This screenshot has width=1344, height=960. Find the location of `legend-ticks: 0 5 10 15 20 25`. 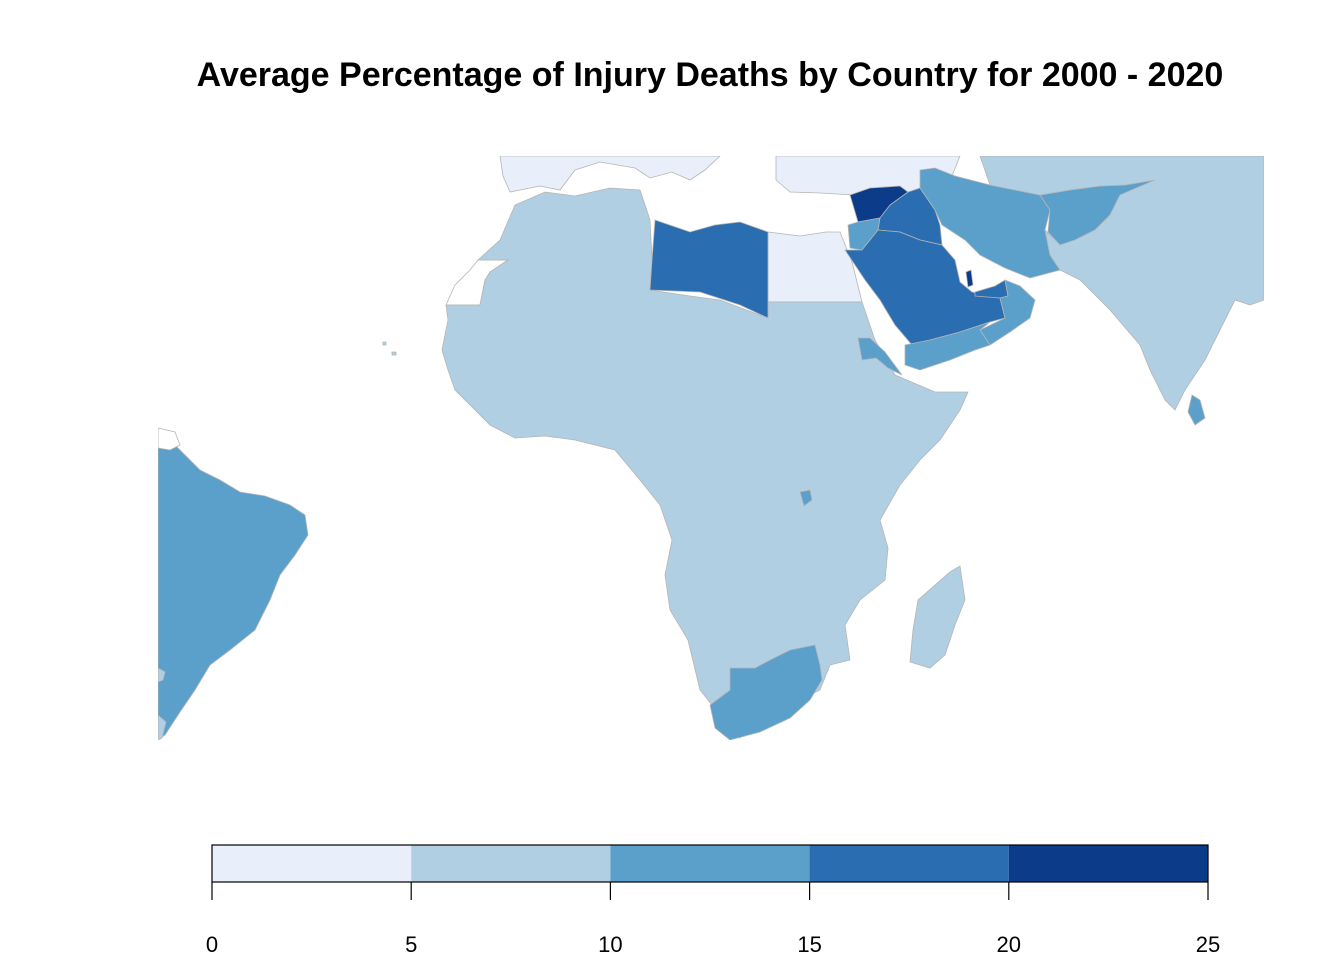

legend-ticks: 0 5 10 15 20 25 is located at coordinates (713, 919).